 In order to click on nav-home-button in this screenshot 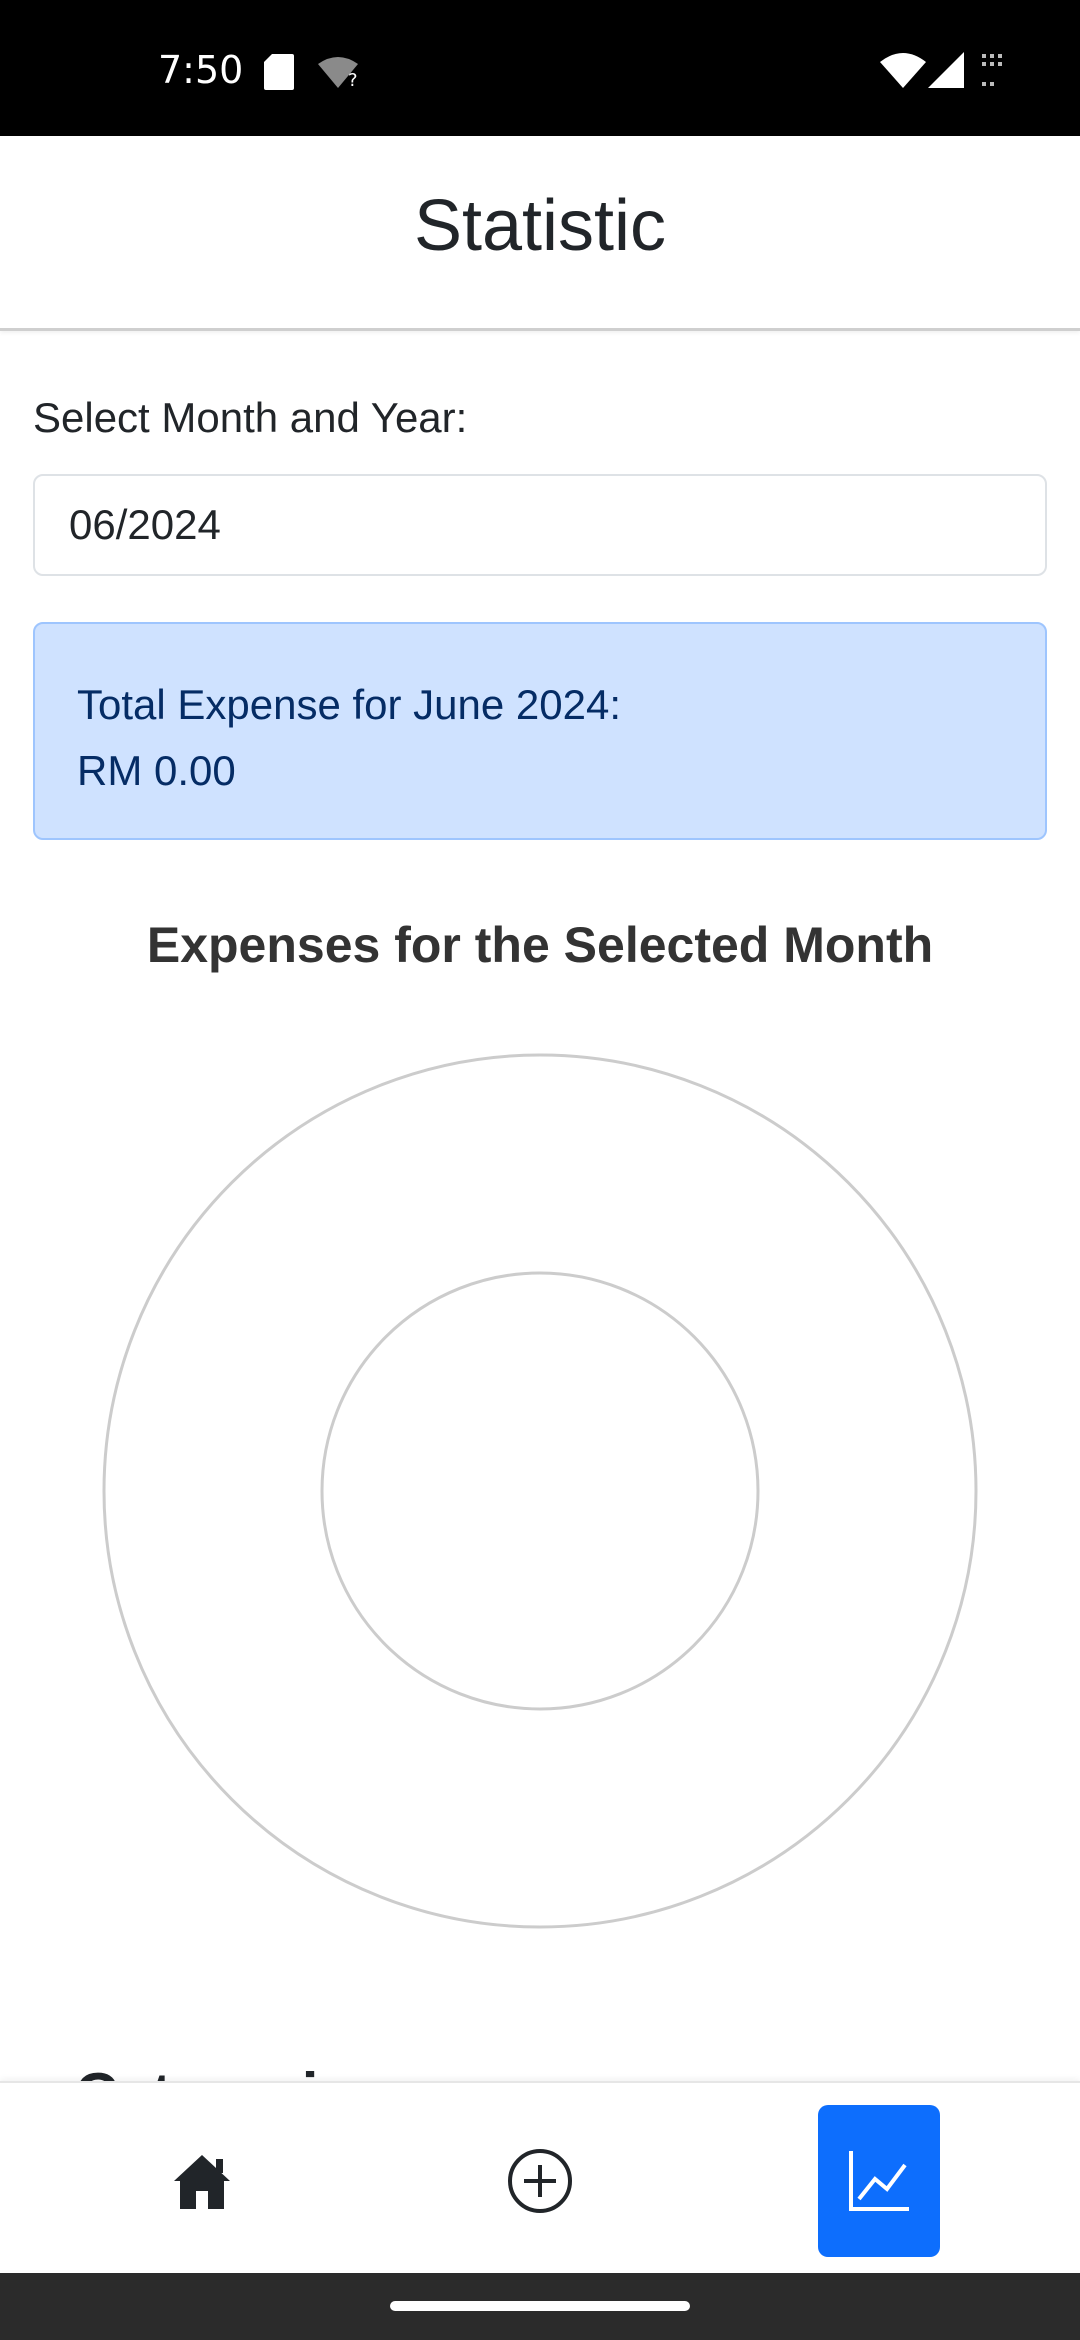, I will do `click(202, 2181)`.